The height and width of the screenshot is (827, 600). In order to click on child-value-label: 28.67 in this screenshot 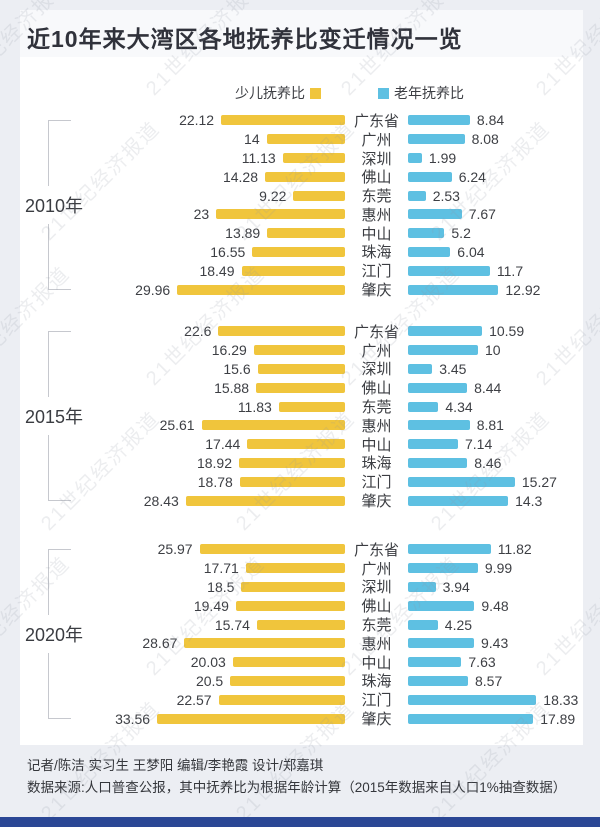, I will do `click(160, 643)`.